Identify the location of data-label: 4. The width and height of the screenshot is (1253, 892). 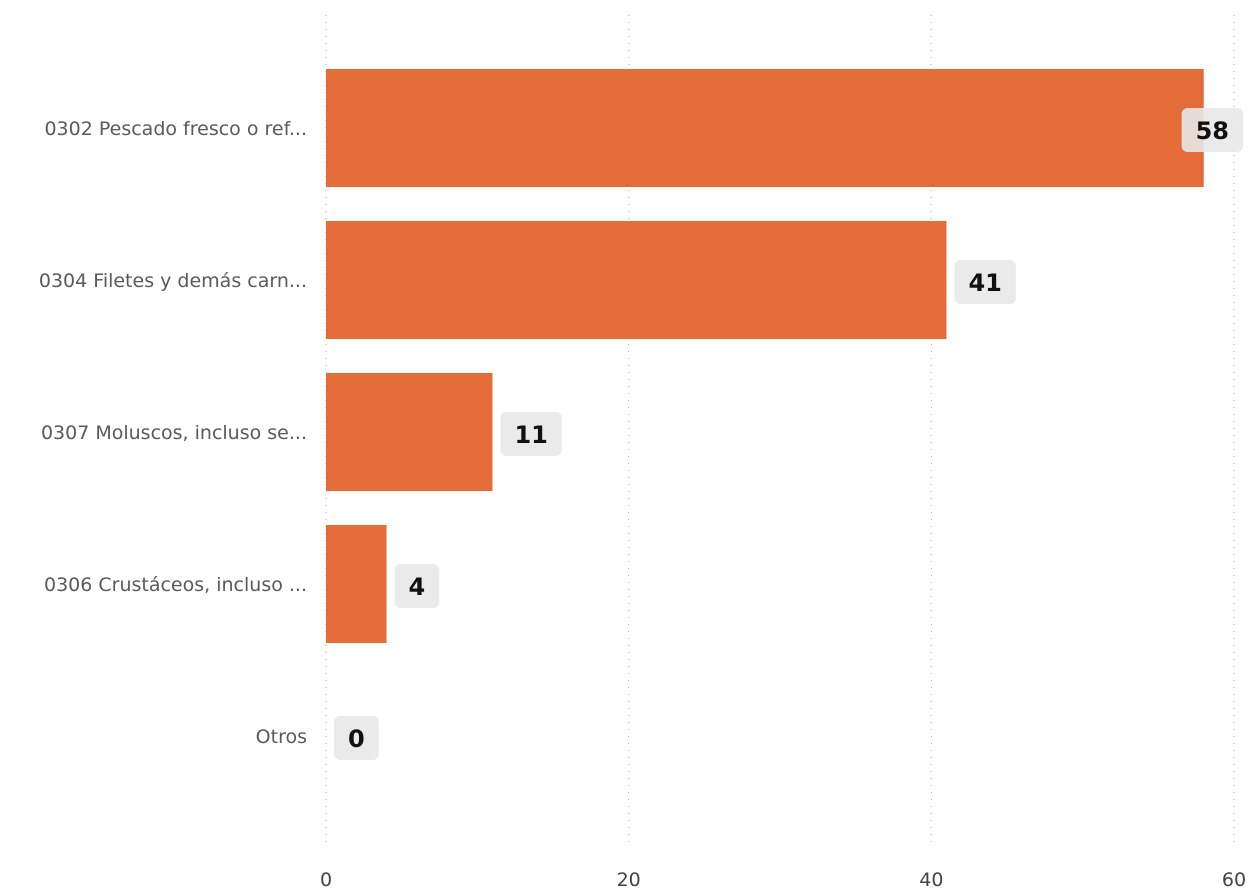
(417, 587).